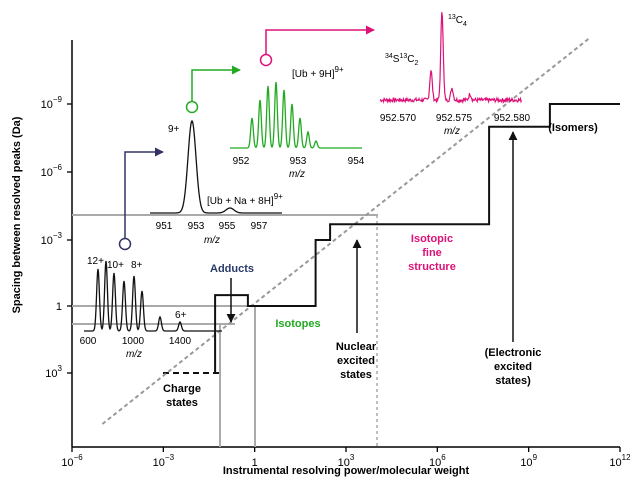  What do you see at coordinates (317, 46) in the screenshot?
I see `isotope-to-fine-connector` at bounding box center [317, 46].